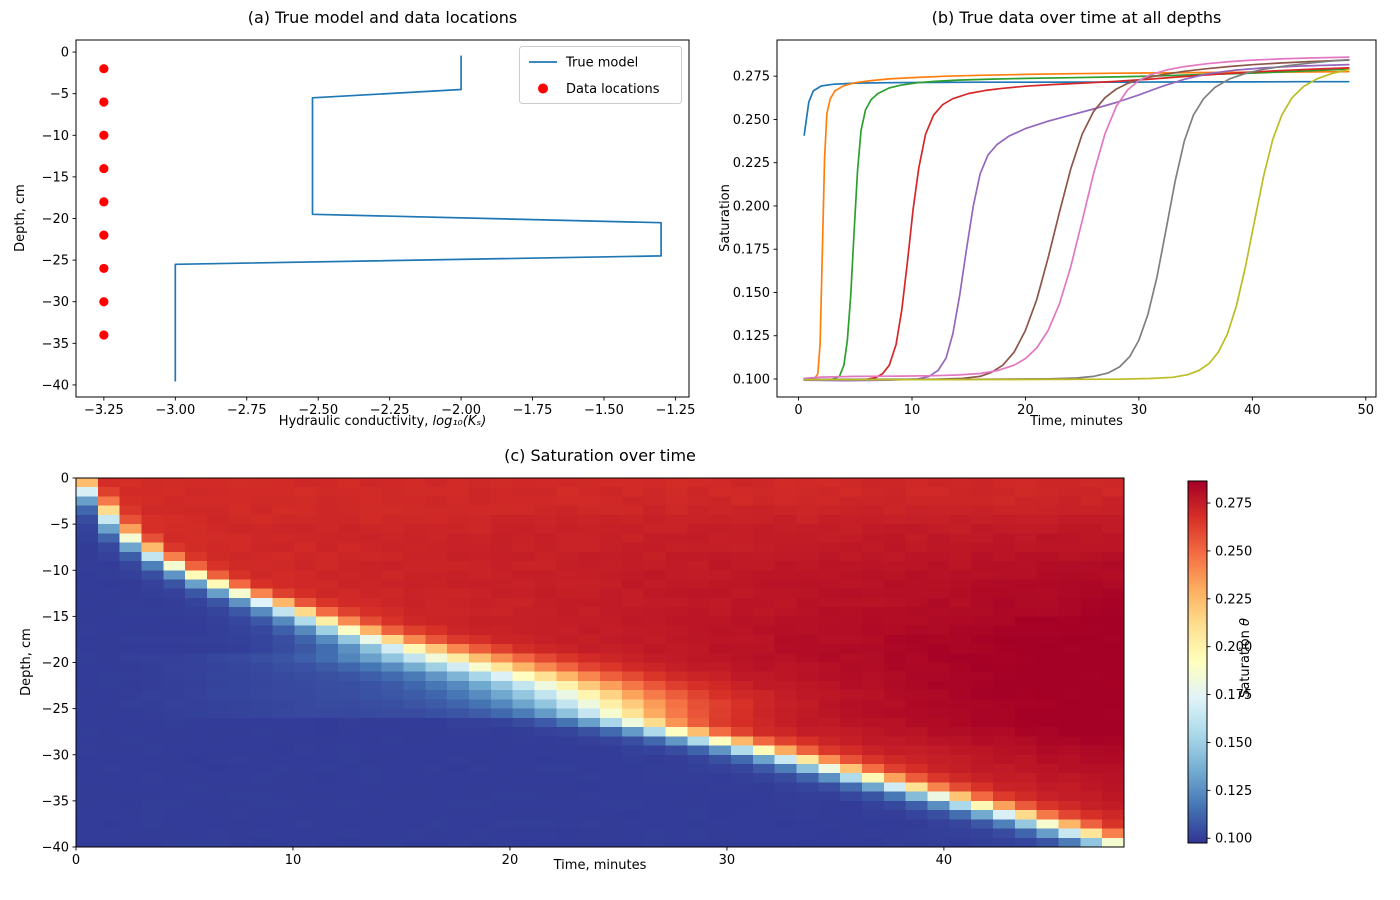  I want to click on svg-text: 0.225, so click(751, 163).